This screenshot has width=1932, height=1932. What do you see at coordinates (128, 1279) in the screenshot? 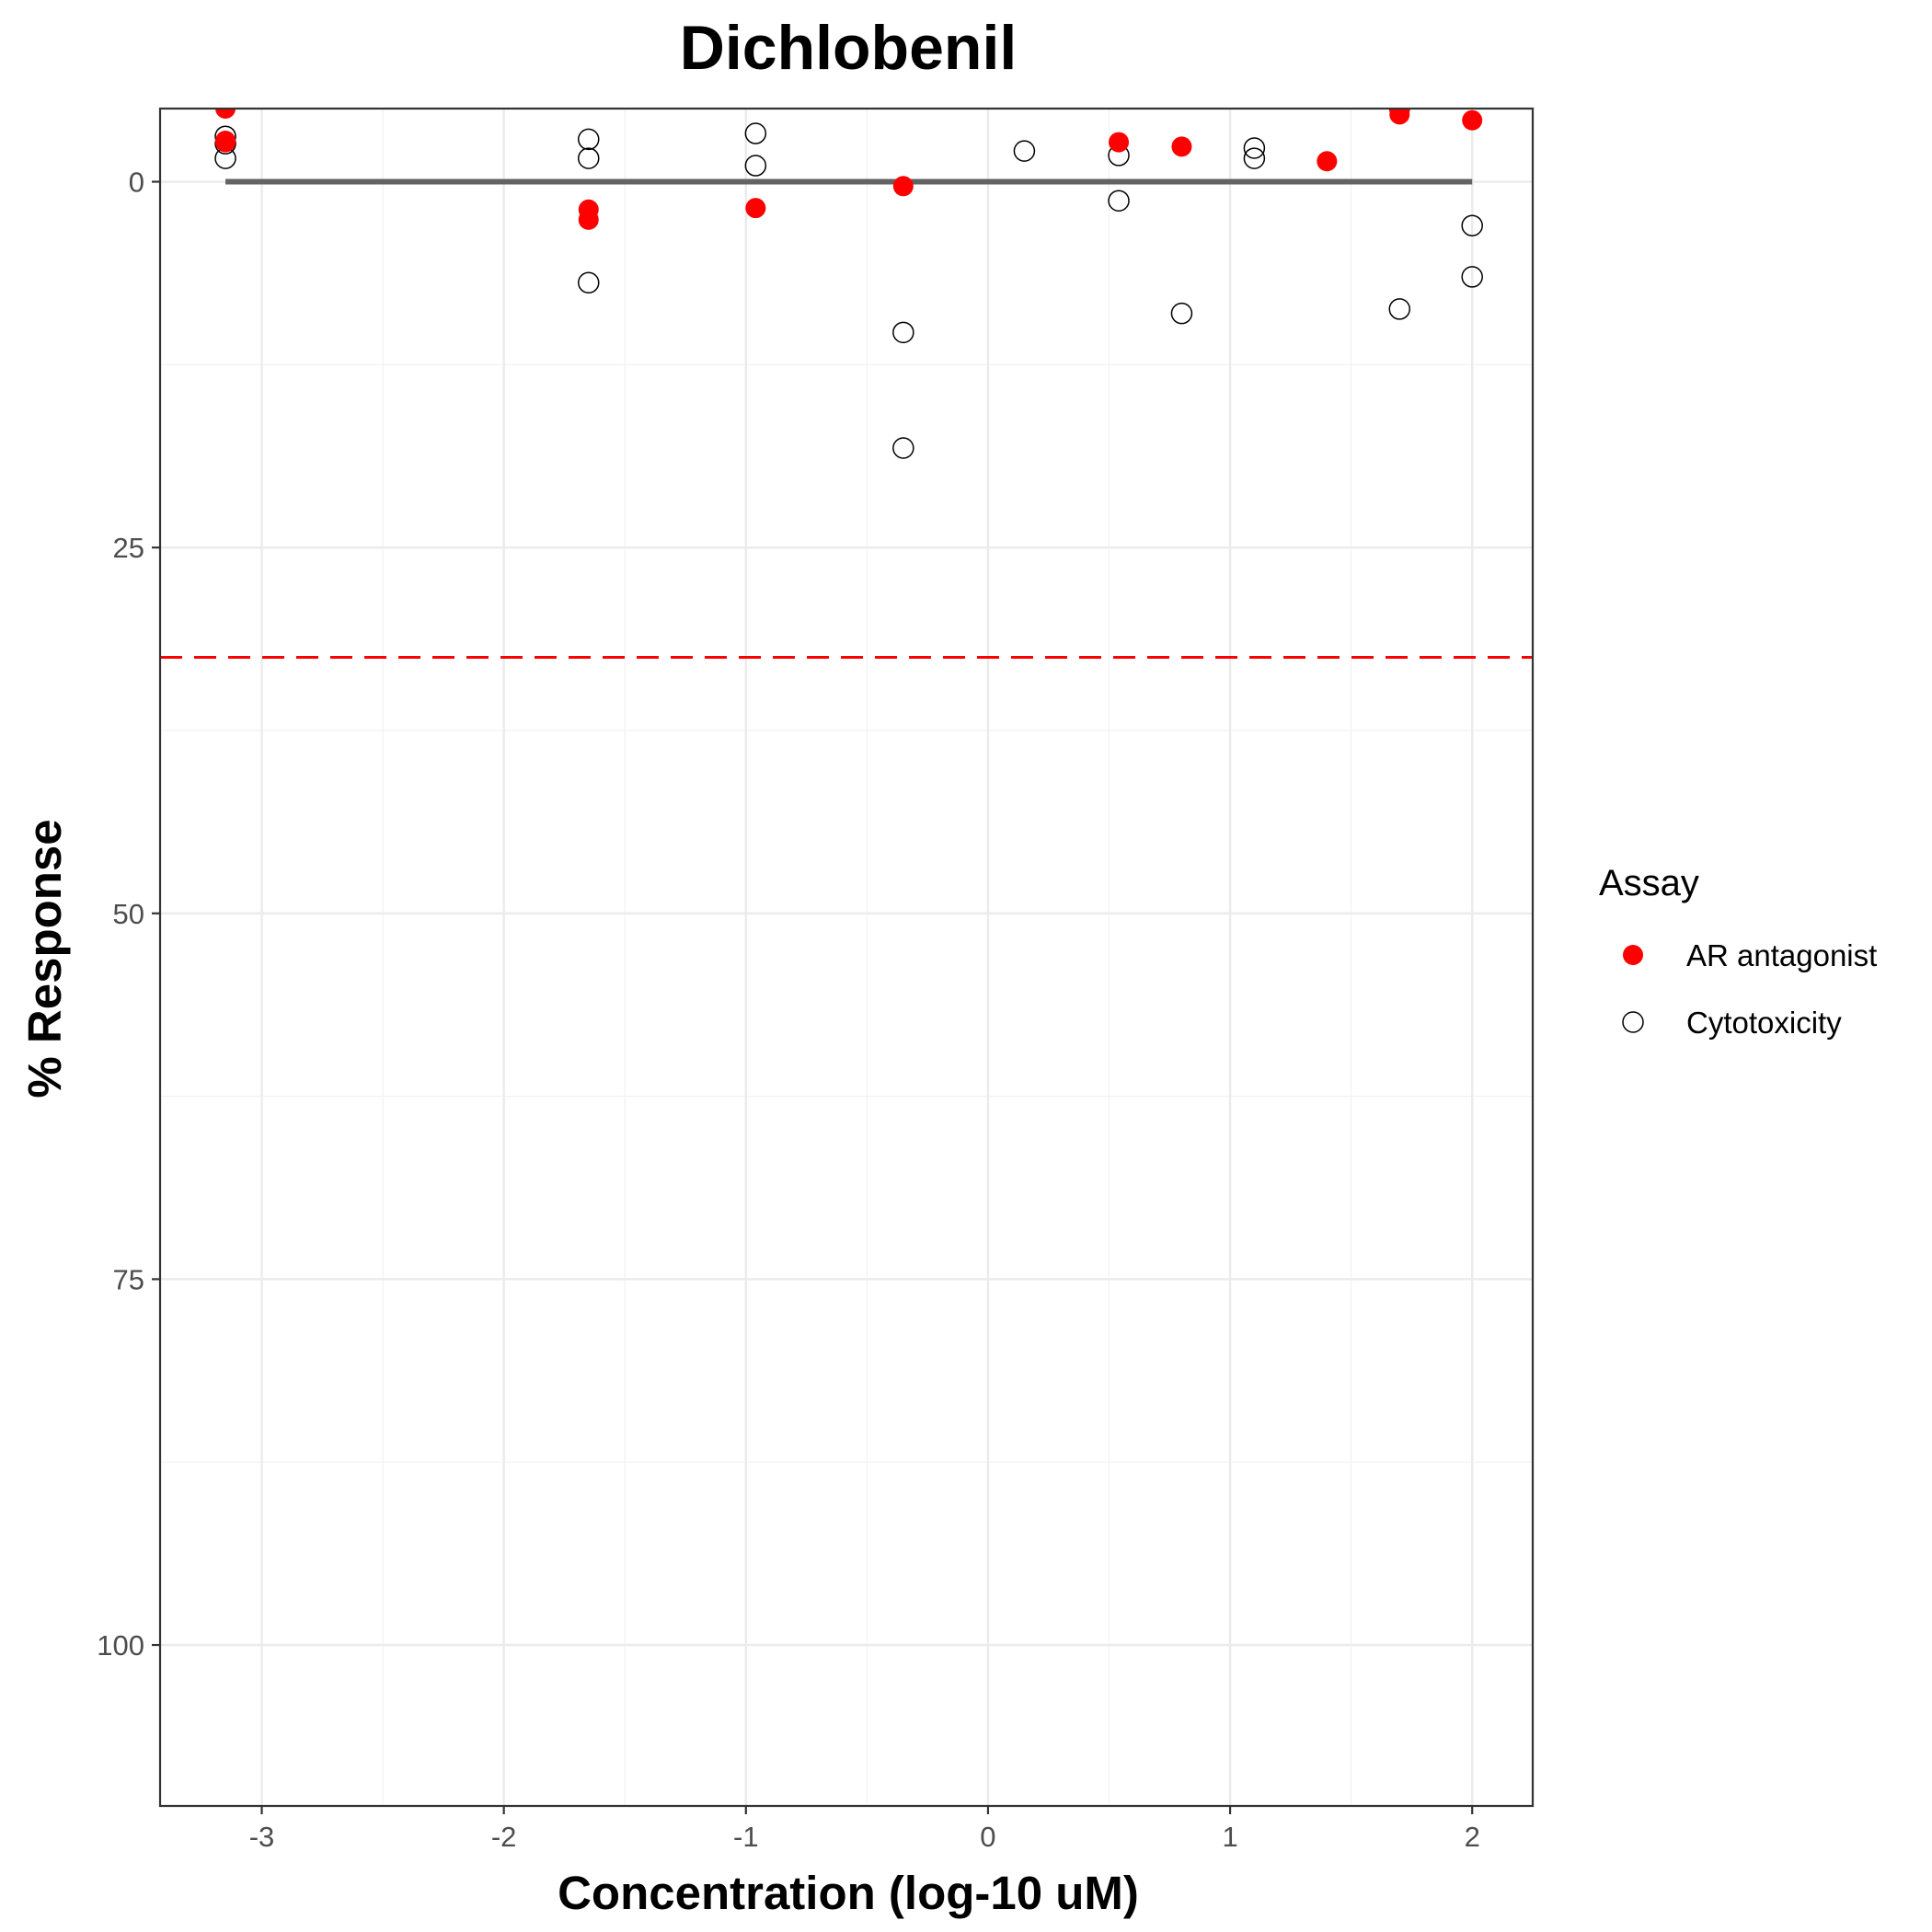
I see `y-tick-label: 75` at bounding box center [128, 1279].